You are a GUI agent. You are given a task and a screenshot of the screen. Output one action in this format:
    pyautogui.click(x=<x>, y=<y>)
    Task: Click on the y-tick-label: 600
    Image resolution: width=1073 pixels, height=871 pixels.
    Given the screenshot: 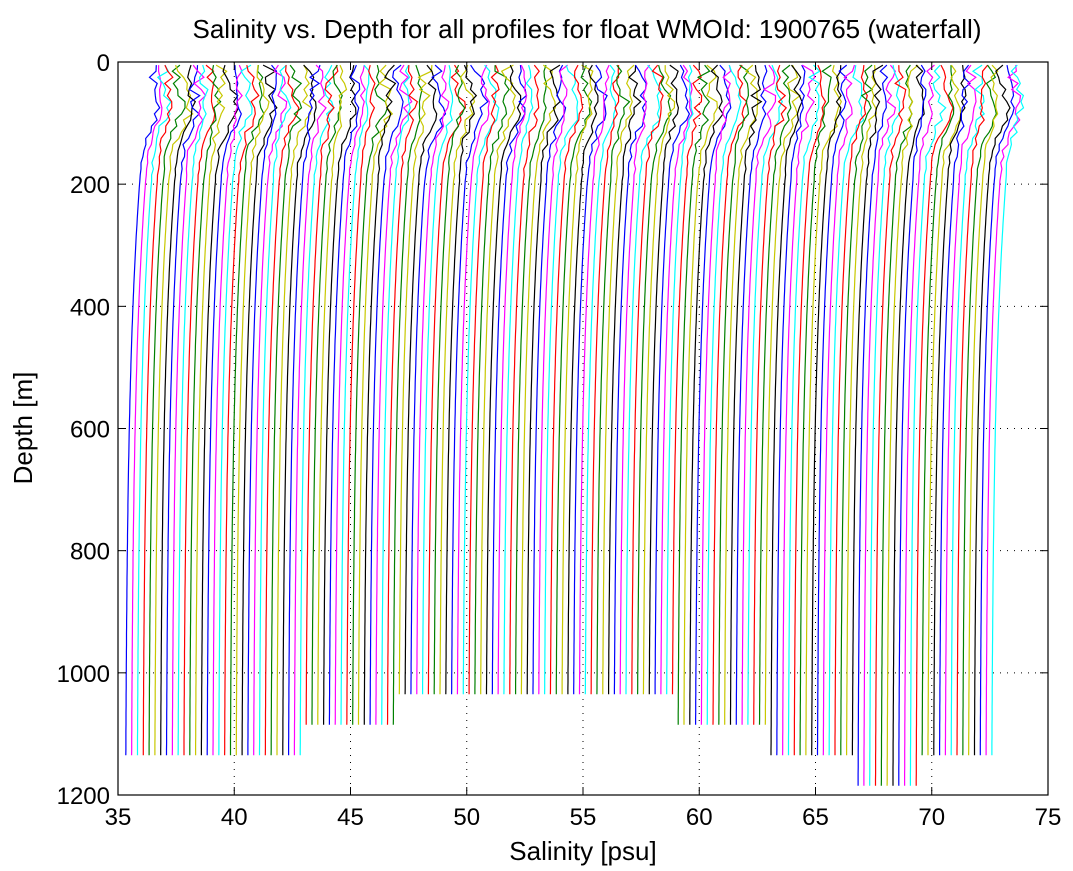 What is the action you would take?
    pyautogui.click(x=90, y=430)
    